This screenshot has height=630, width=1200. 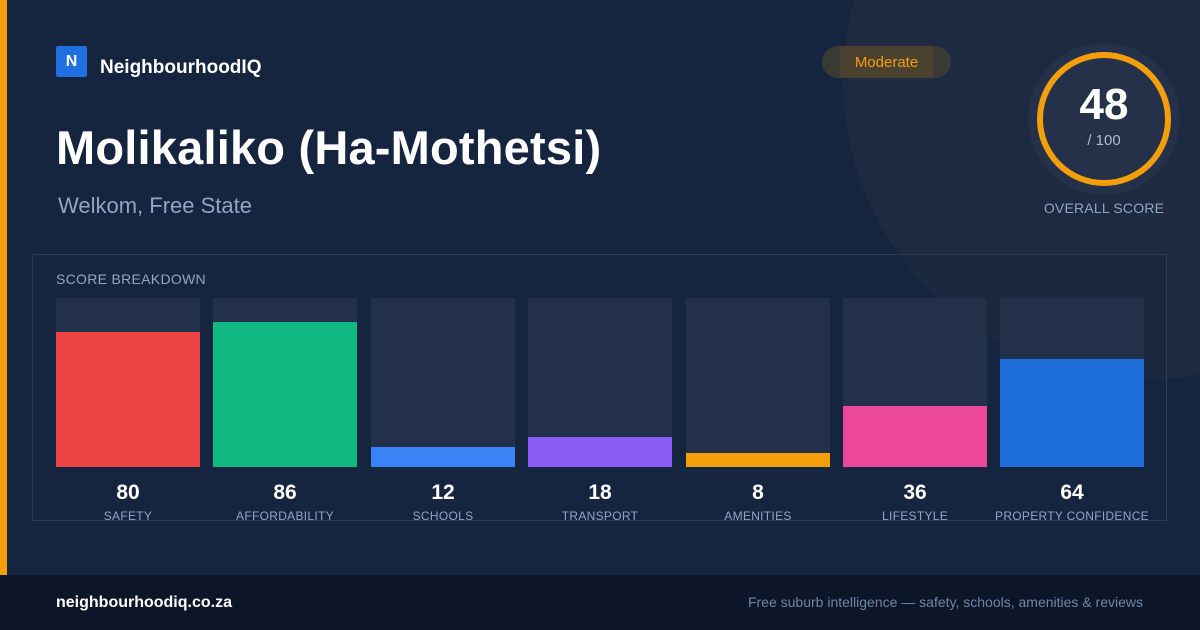 I want to click on score-bar-label: PROPERTY CONFIDENCE, so click(x=1072, y=516).